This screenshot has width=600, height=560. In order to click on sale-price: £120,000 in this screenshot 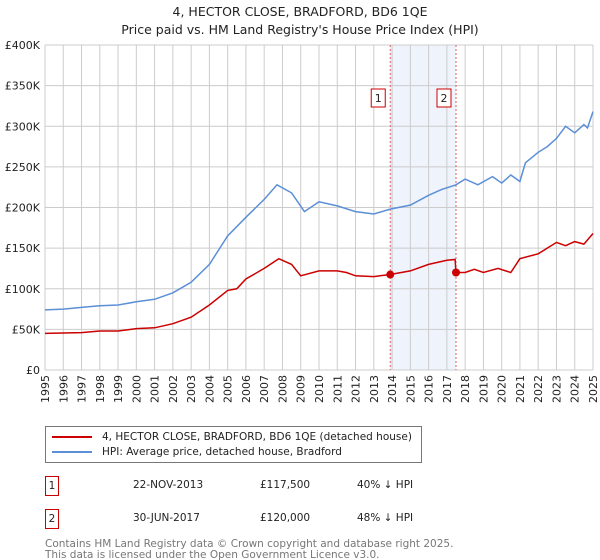, I will do `click(285, 518)`.